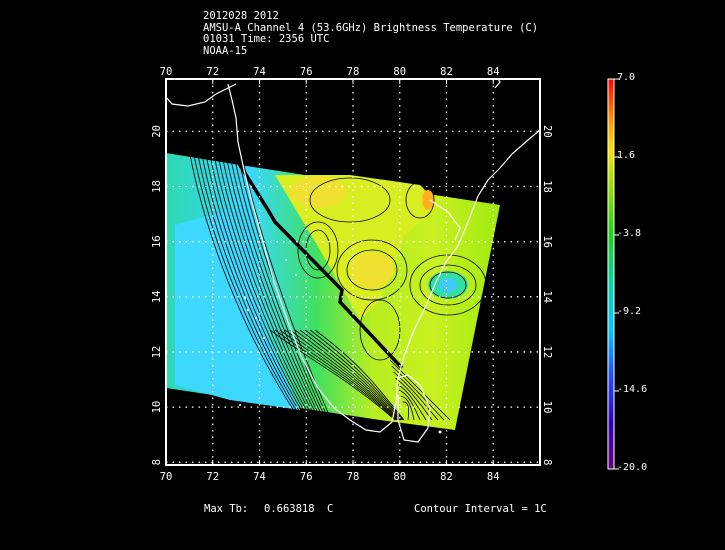 Image resolution: width=725 pixels, height=550 pixels. I want to click on lon-label-top: 84, so click(493, 72).